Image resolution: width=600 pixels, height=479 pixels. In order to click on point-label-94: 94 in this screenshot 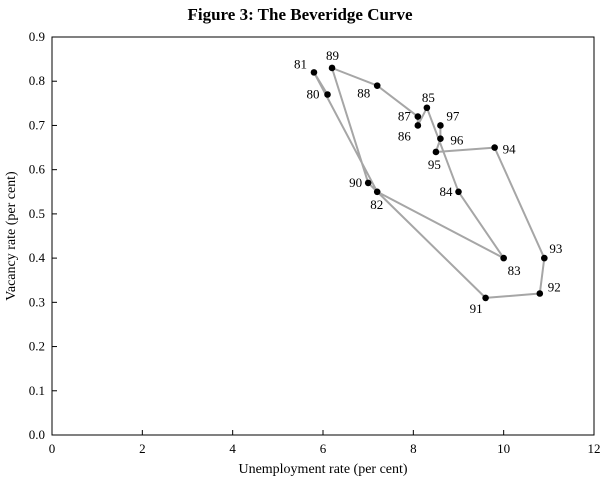, I will do `click(509, 149)`.